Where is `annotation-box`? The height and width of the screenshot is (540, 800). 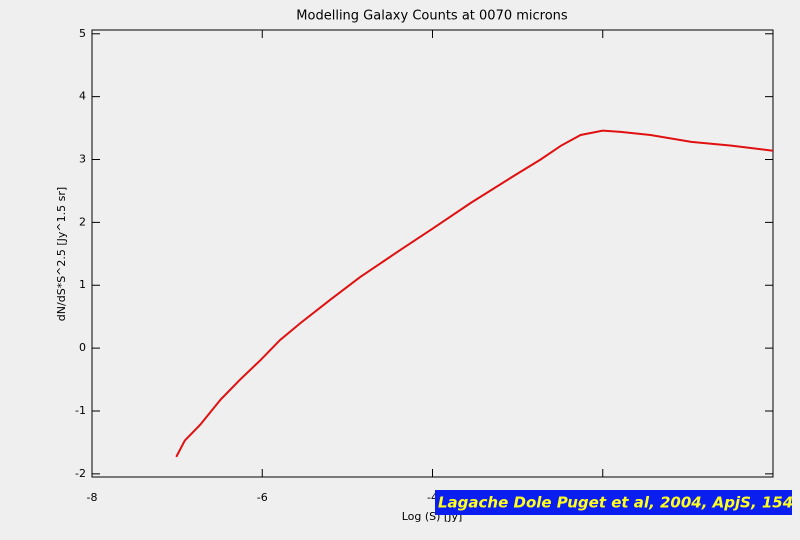
annotation-box is located at coordinates (613, 502).